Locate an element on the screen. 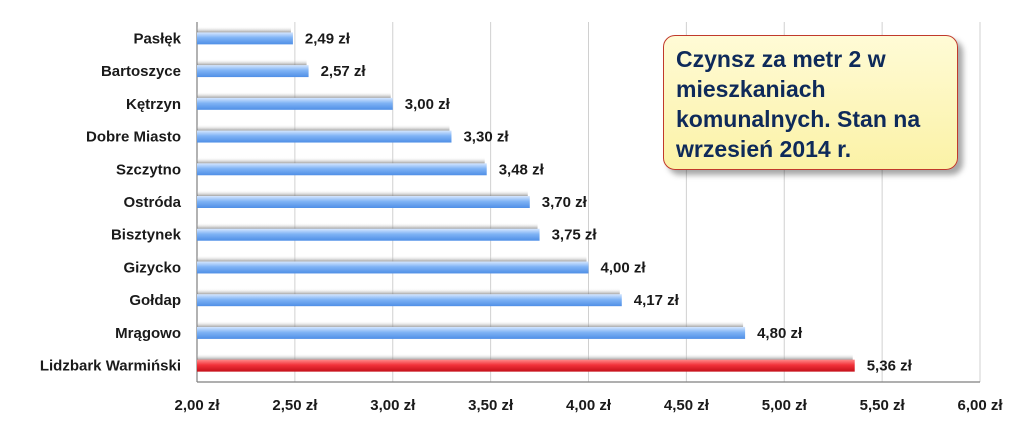  x-tick-label: 2,50 zł is located at coordinates (295, 405).